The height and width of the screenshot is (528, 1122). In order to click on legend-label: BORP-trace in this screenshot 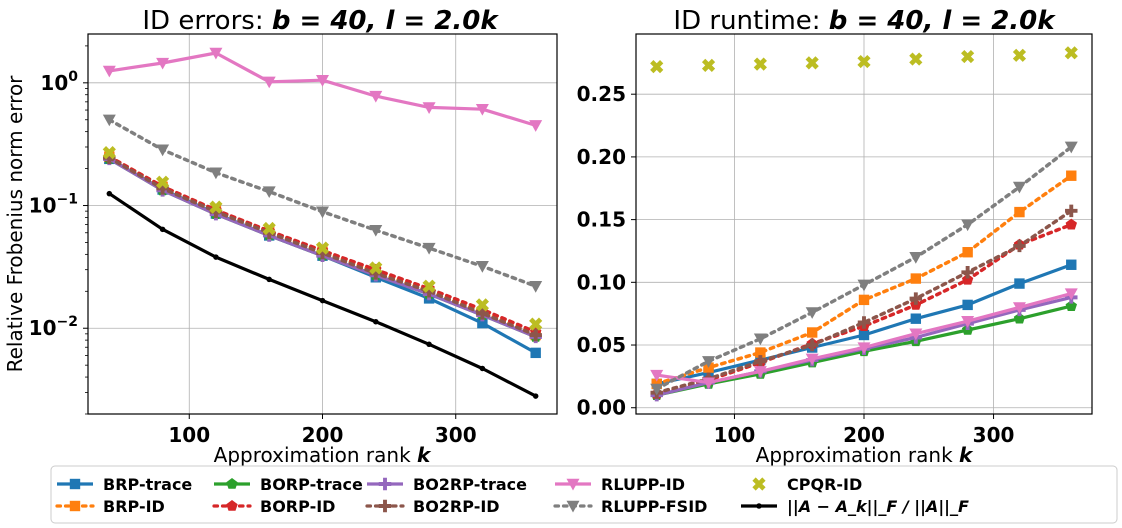, I will do `click(311, 484)`.